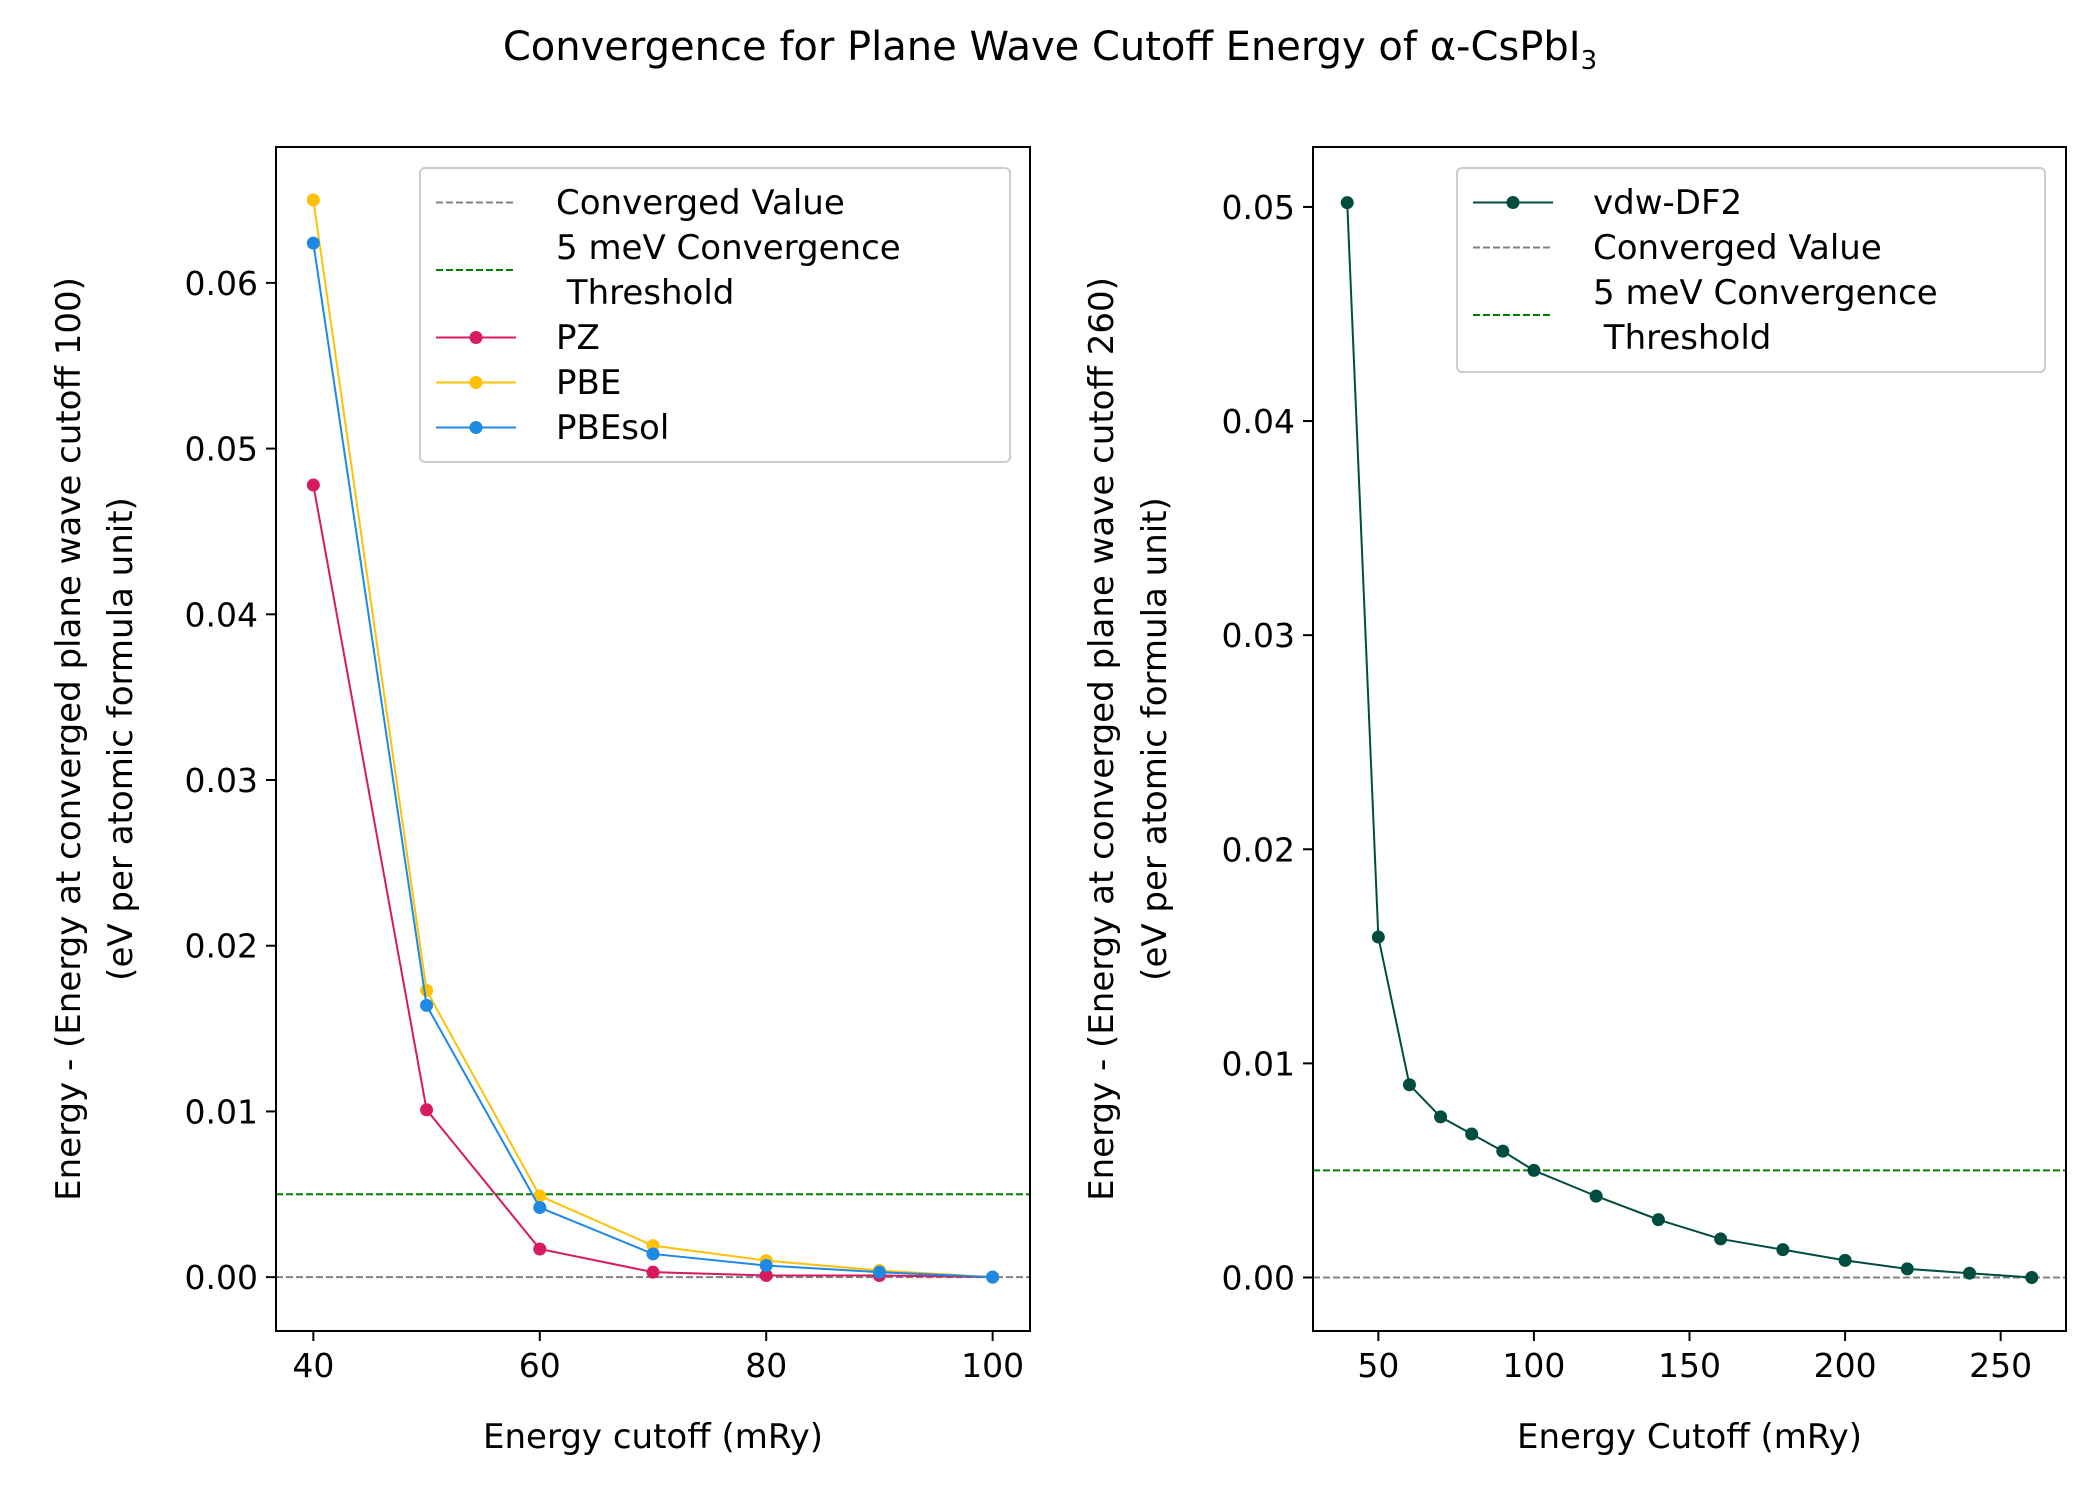 This screenshot has height=1500, width=2100. I want to click on legend-label-line: PBE, so click(588, 383).